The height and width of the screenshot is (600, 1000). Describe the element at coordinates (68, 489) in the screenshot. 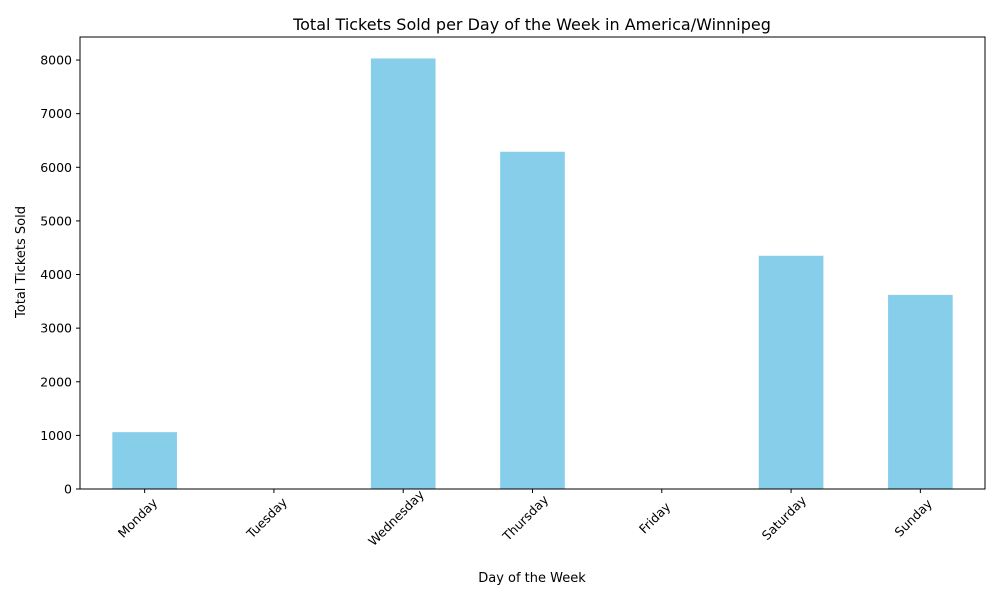

I see `y-tick-label: 0` at that location.